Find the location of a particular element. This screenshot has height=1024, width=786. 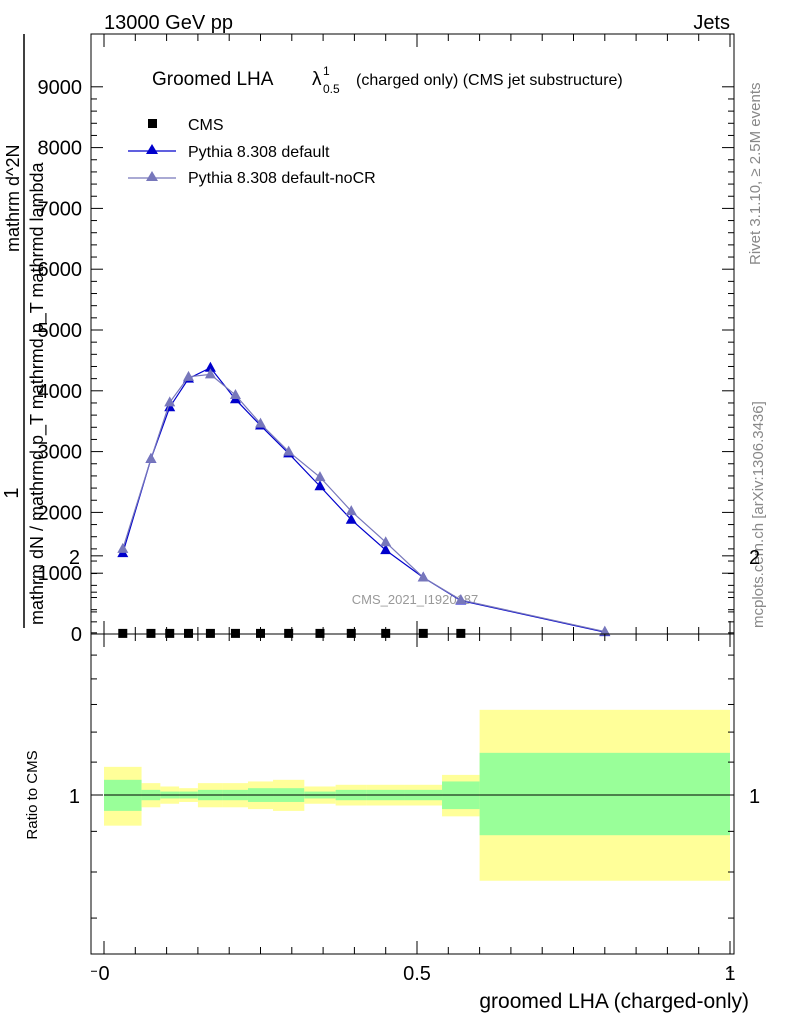

chart-title-lambda: λ is located at coordinates (317, 79).